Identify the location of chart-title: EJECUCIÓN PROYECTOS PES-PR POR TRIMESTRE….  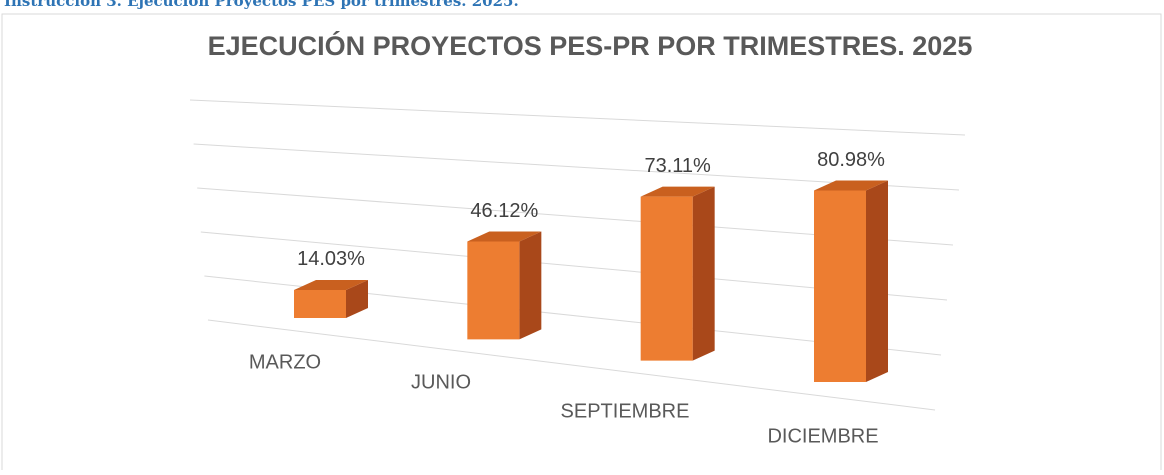
(590, 45).